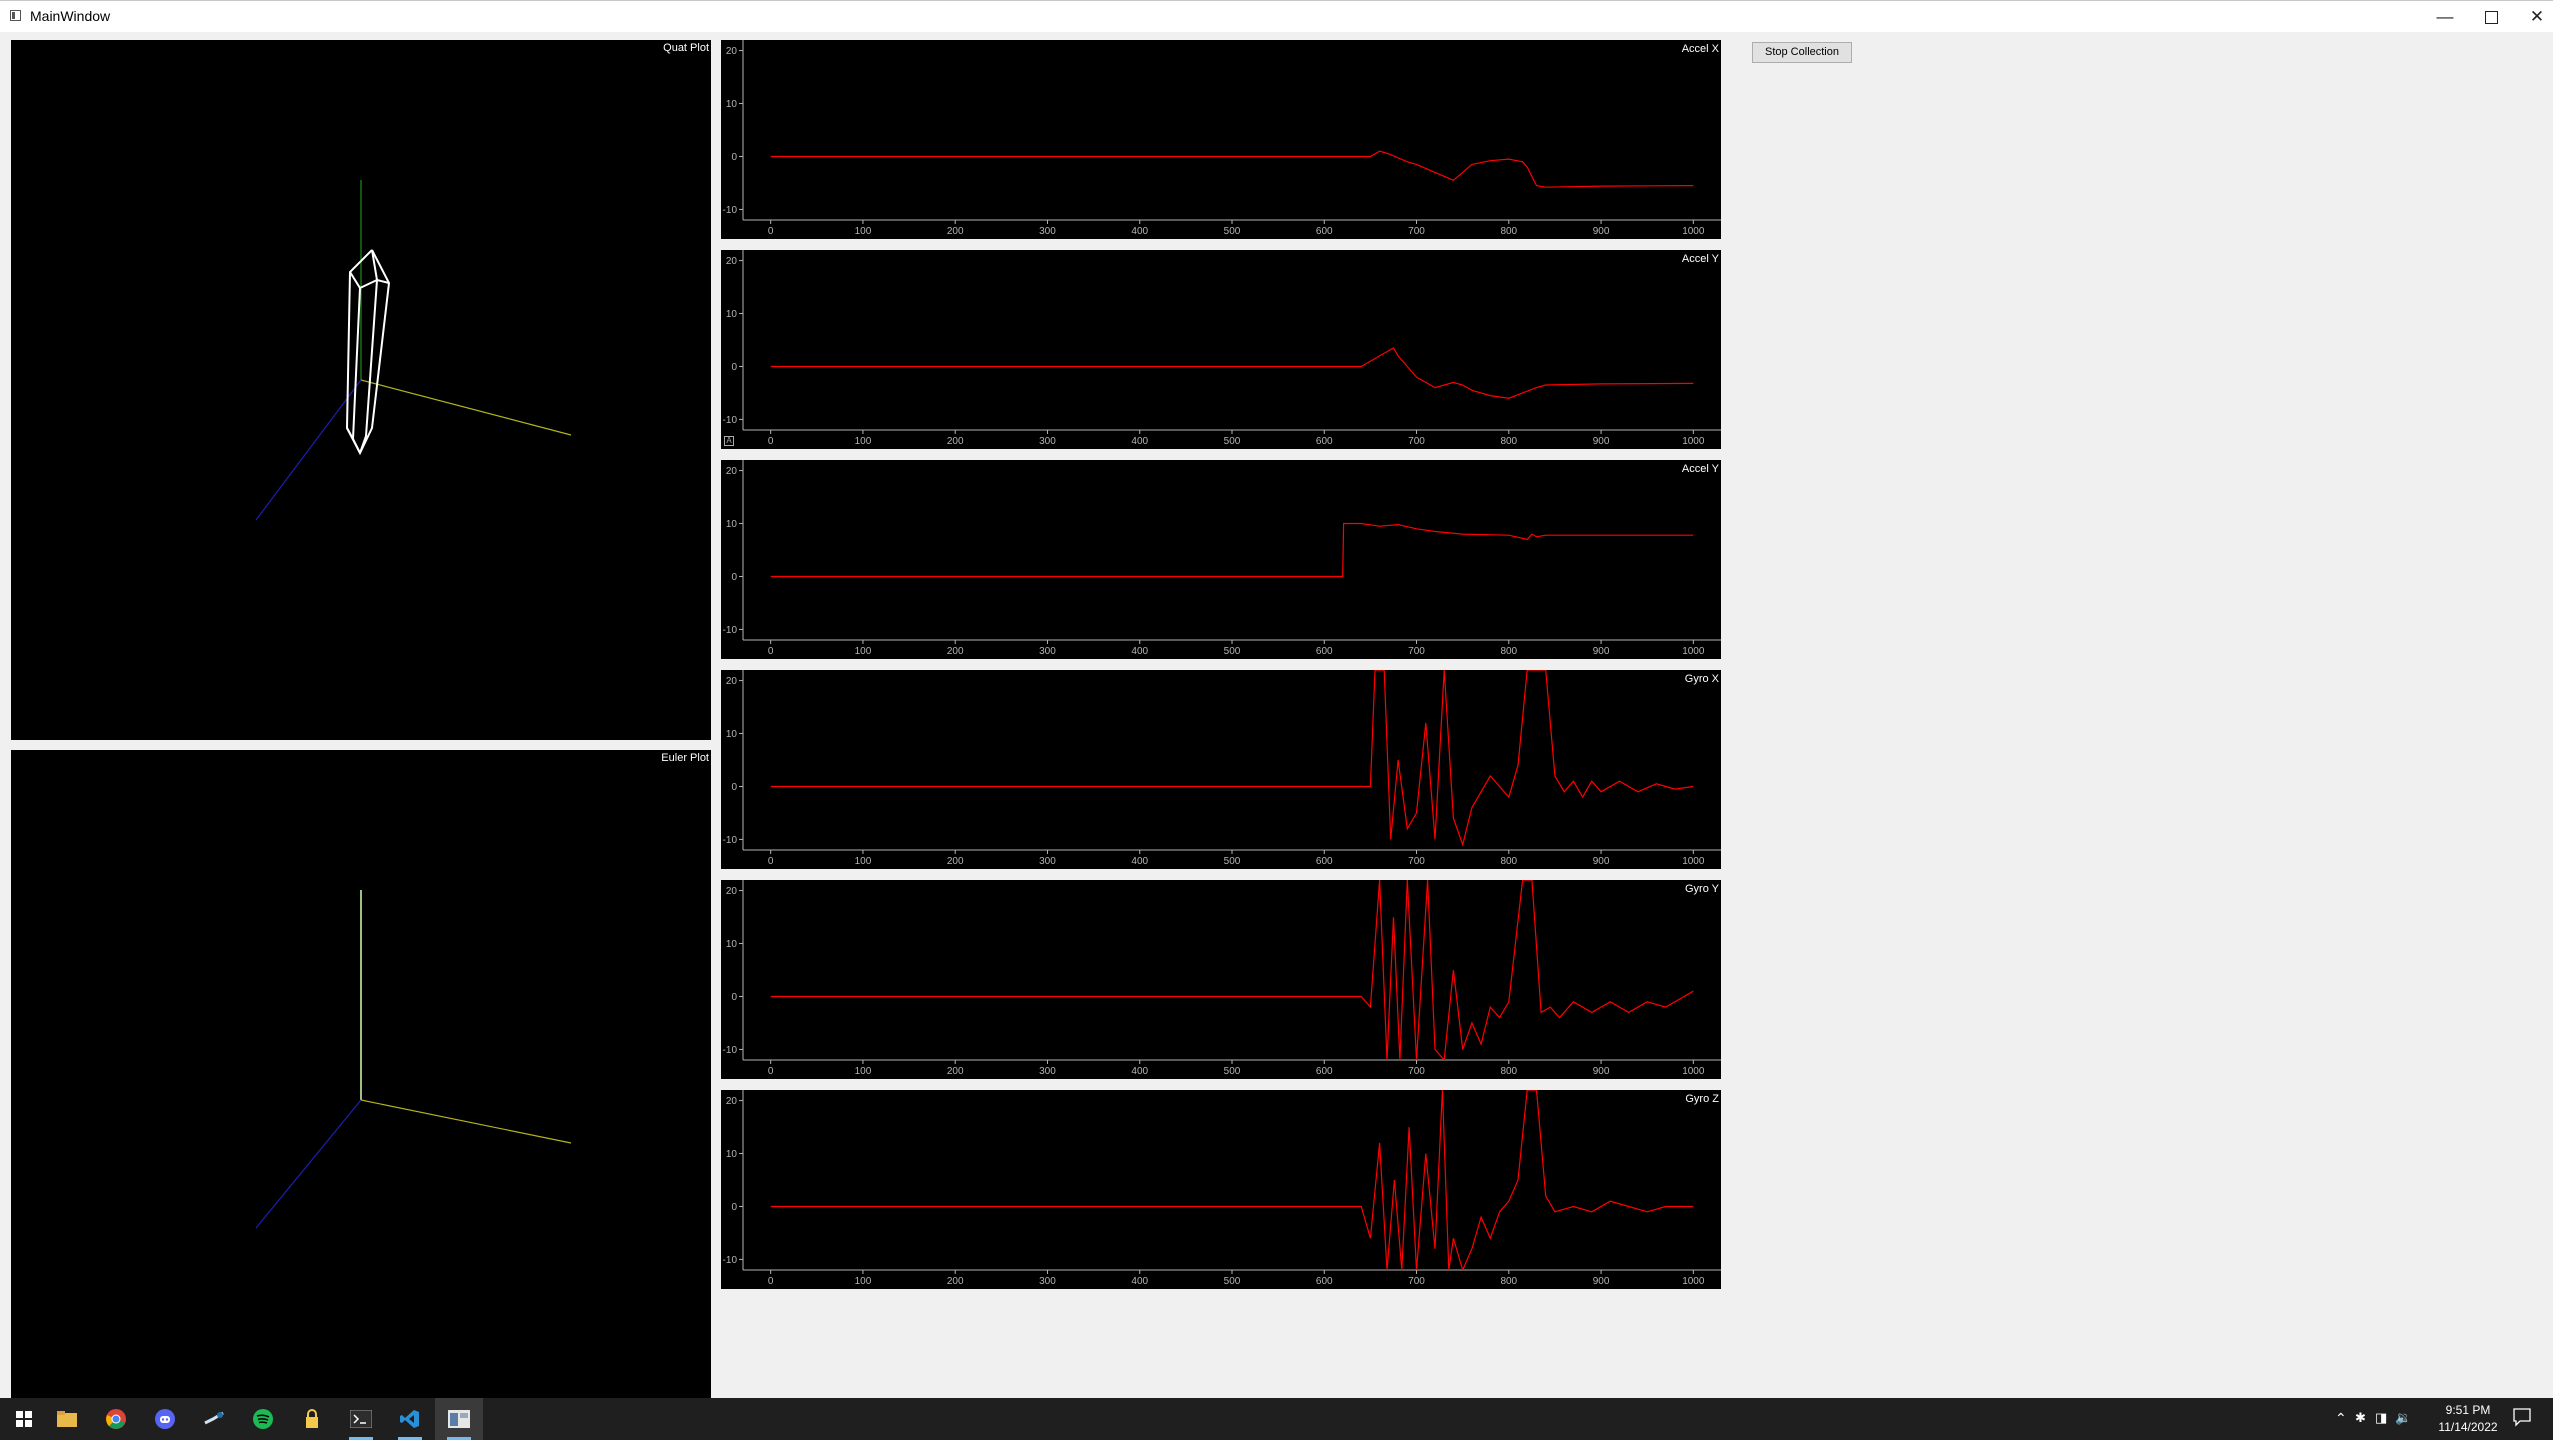 This screenshot has height=1440, width=2553. I want to click on quat-plot-view: Quat Plot, so click(361, 390).